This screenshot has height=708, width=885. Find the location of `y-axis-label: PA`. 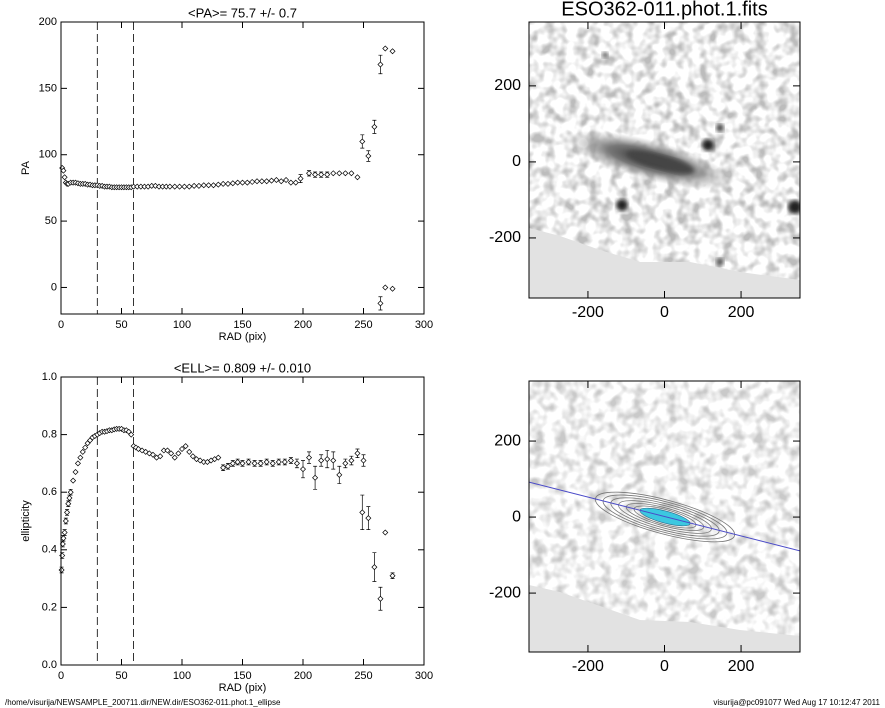

y-axis-label: PA is located at coordinates (26, 167).